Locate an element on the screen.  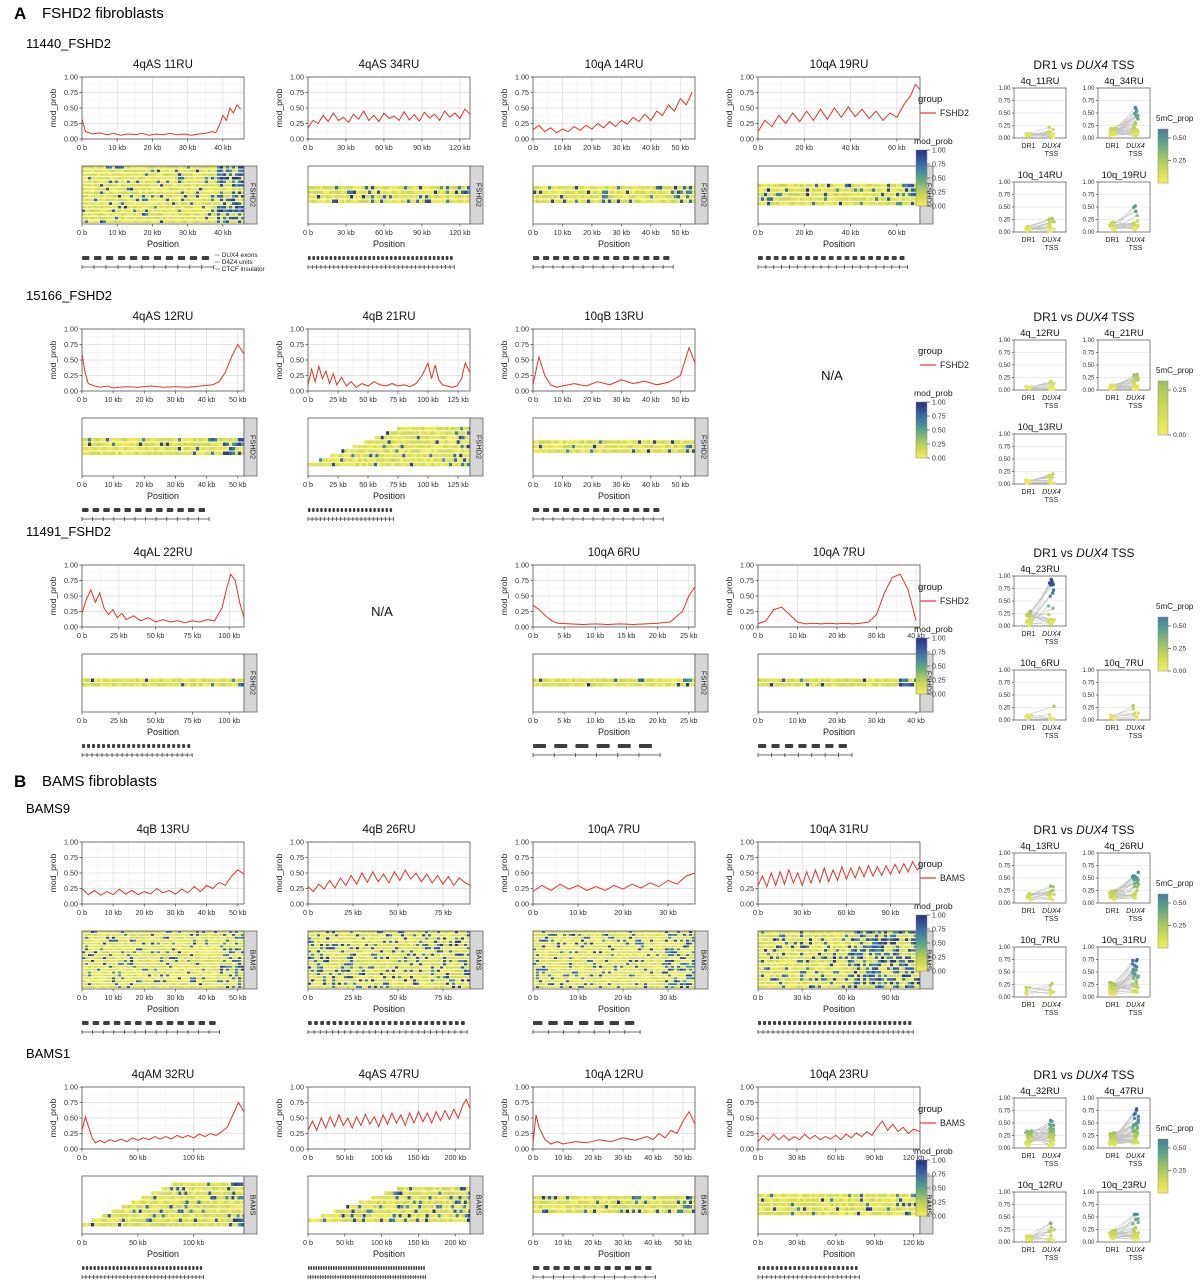
colorbar-tick-label: 1.00 is located at coordinates (939, 915).